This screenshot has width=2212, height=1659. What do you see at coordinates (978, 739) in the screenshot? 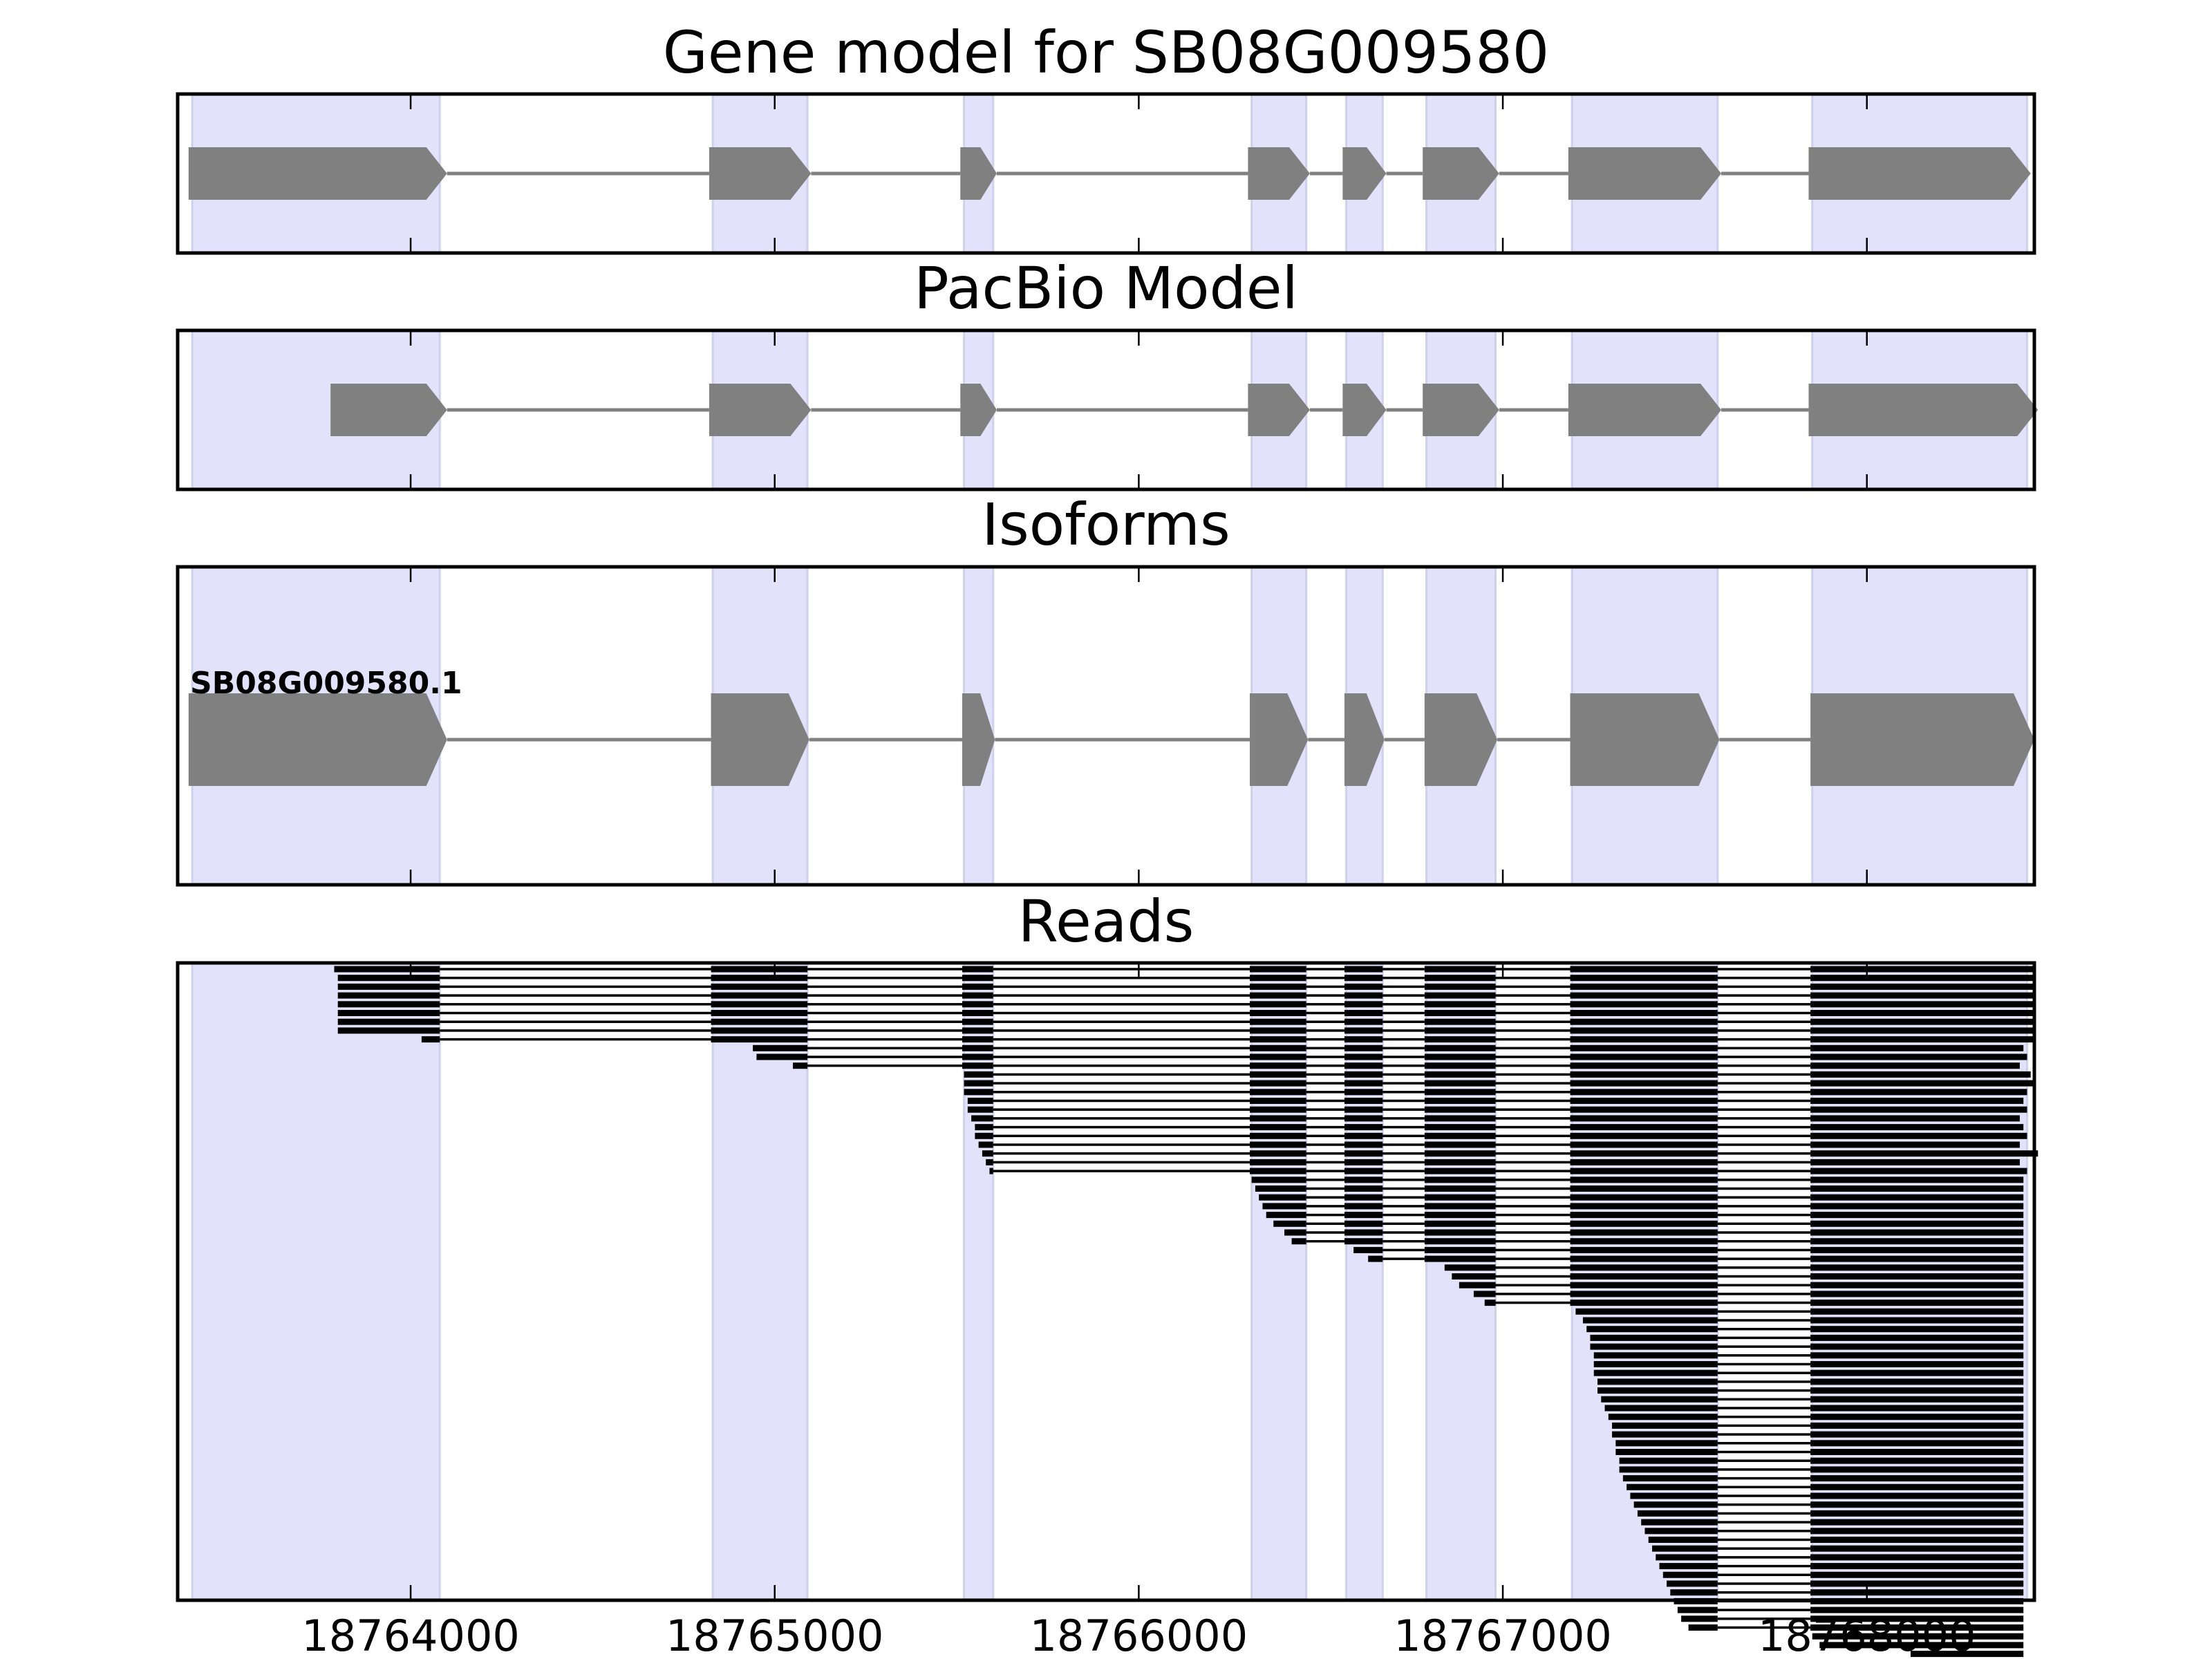
I see `exon-block` at bounding box center [978, 739].